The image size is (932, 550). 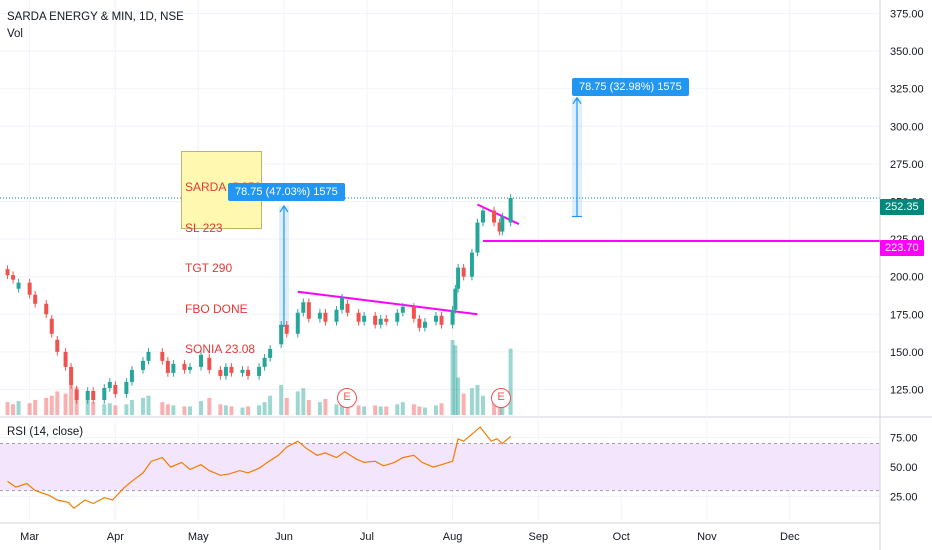 I want to click on measure-label-1: 78.75 (47.03%) 1575, so click(x=286, y=192).